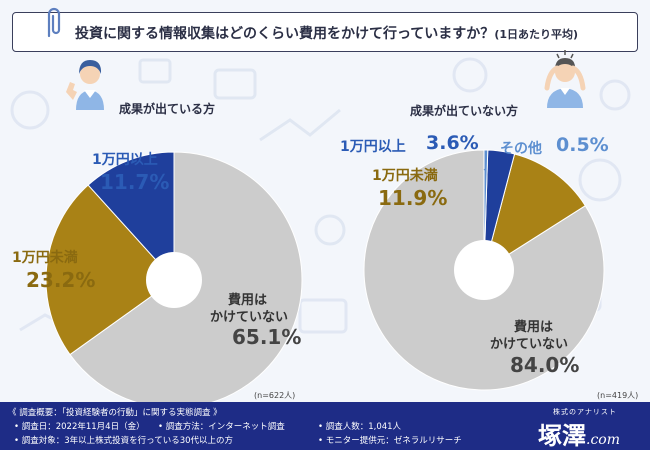 The width and height of the screenshot is (650, 450). I want to click on right-slice-other-label: その他, so click(521, 149).